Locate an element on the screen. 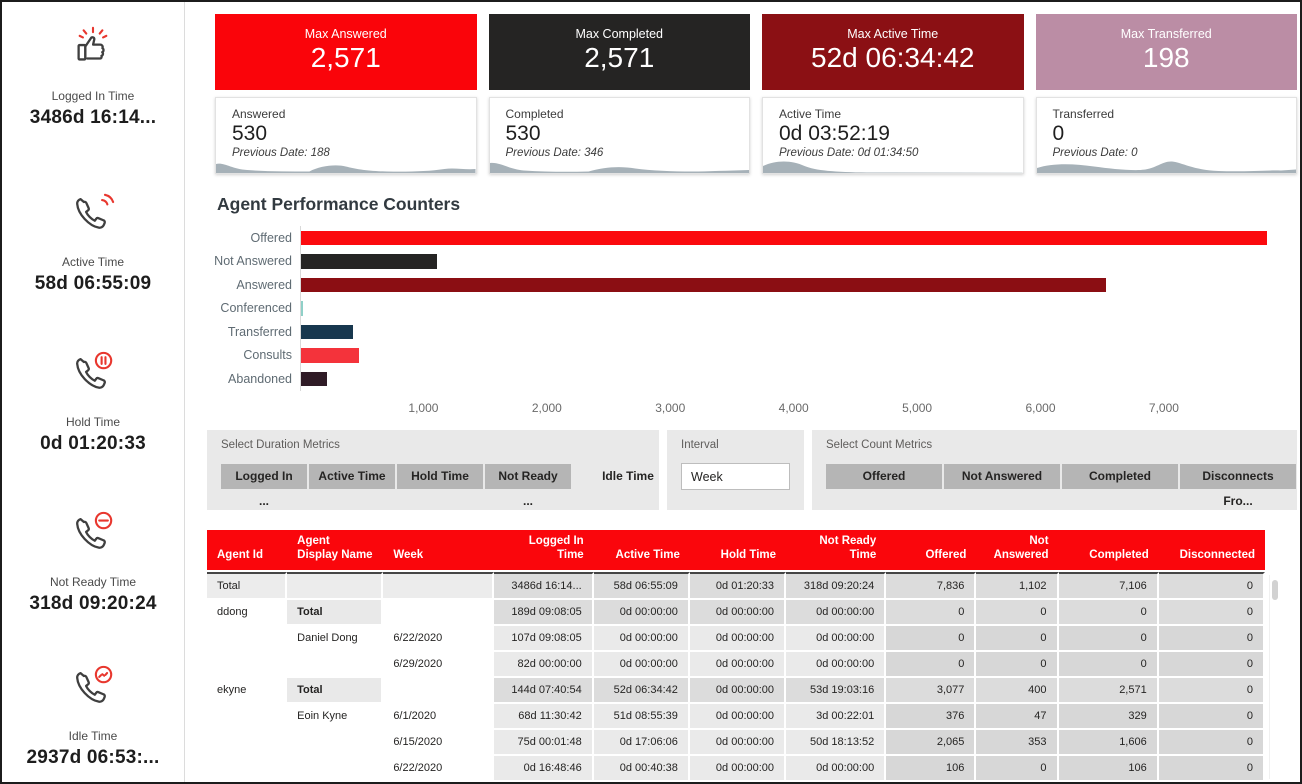  table-cell: 400 is located at coordinates (1017, 690).